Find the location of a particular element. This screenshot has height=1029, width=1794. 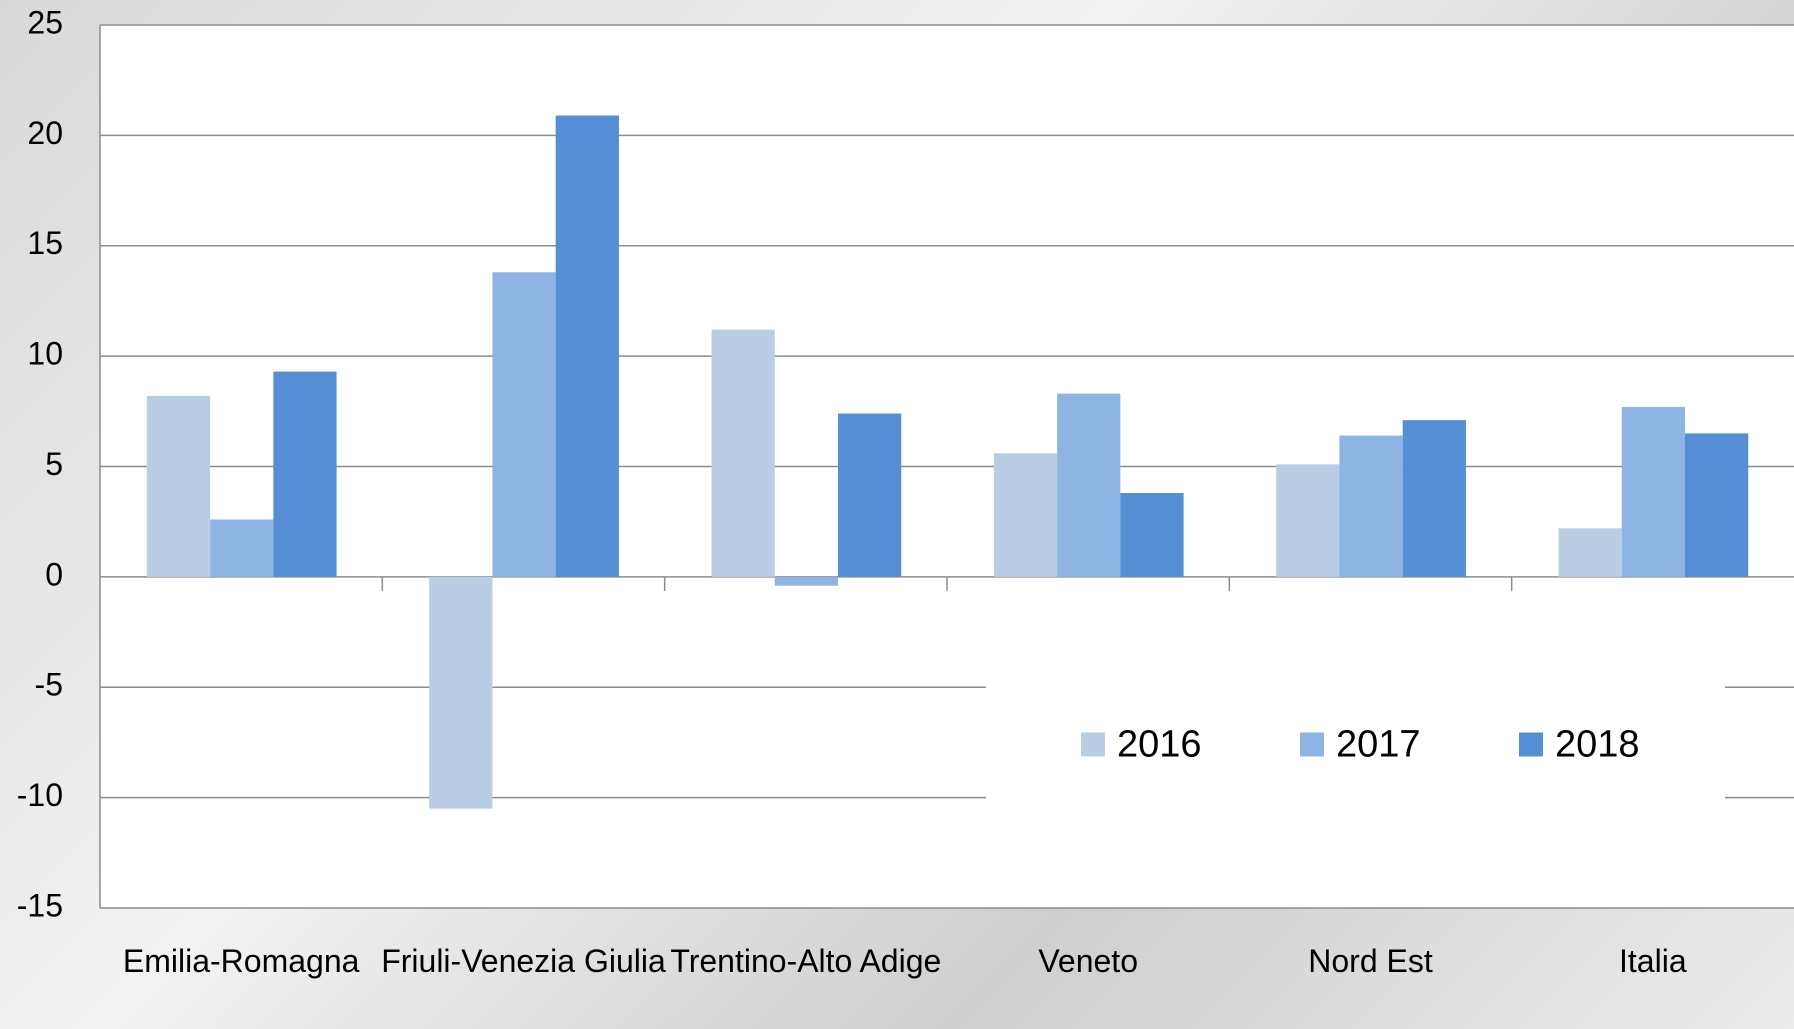

x-tick-label-box: Italia is located at coordinates (1653, 961).